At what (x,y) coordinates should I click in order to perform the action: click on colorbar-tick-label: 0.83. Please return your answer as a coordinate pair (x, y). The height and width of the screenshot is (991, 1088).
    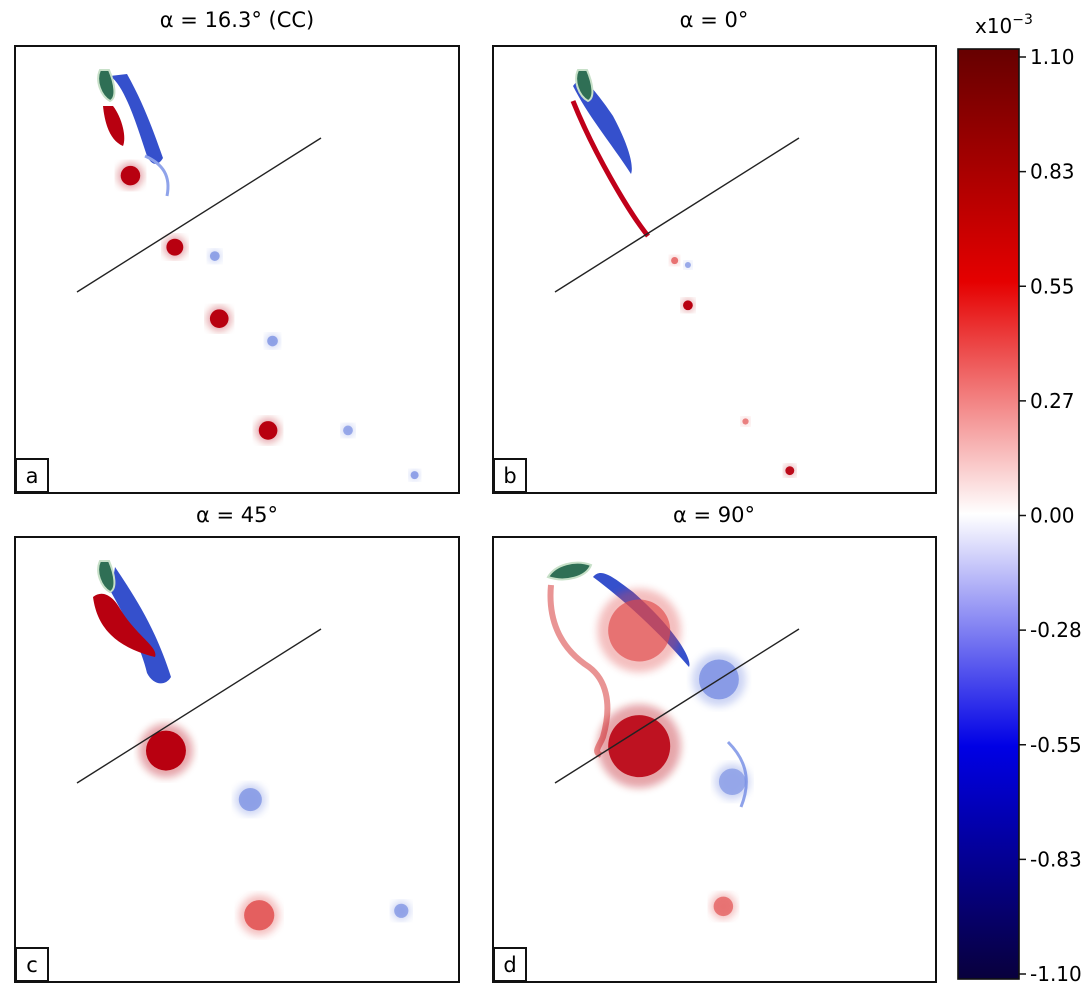
    Looking at the image, I should click on (1052, 172).